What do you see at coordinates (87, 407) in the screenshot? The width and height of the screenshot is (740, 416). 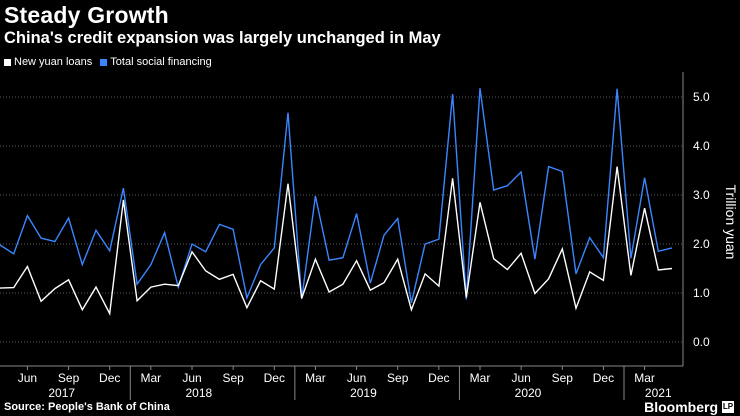 I see `source-note: Source: People's Bank of China` at bounding box center [87, 407].